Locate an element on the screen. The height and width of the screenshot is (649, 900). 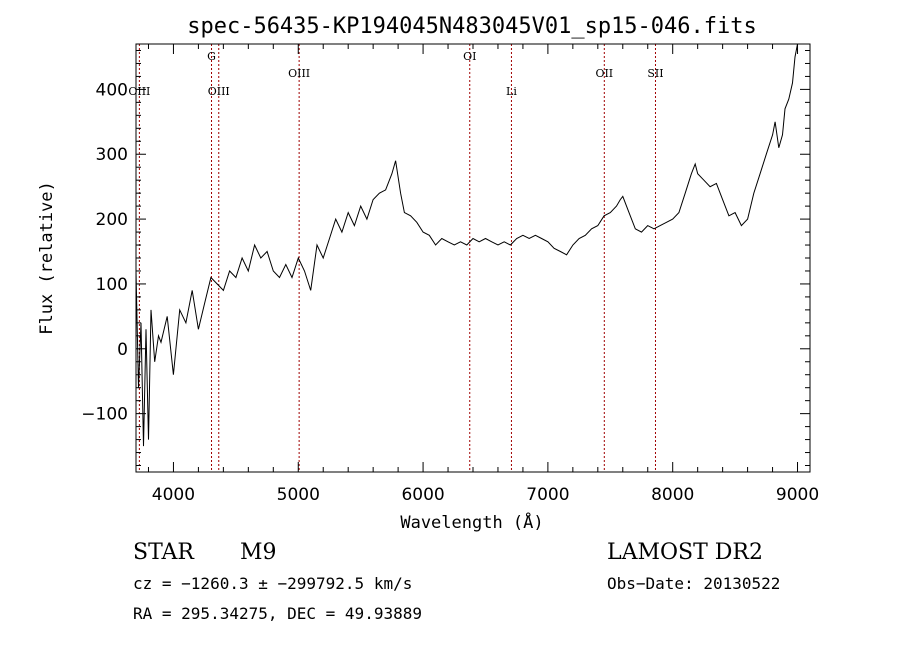
emission-line-label: SII is located at coordinates (655, 73).